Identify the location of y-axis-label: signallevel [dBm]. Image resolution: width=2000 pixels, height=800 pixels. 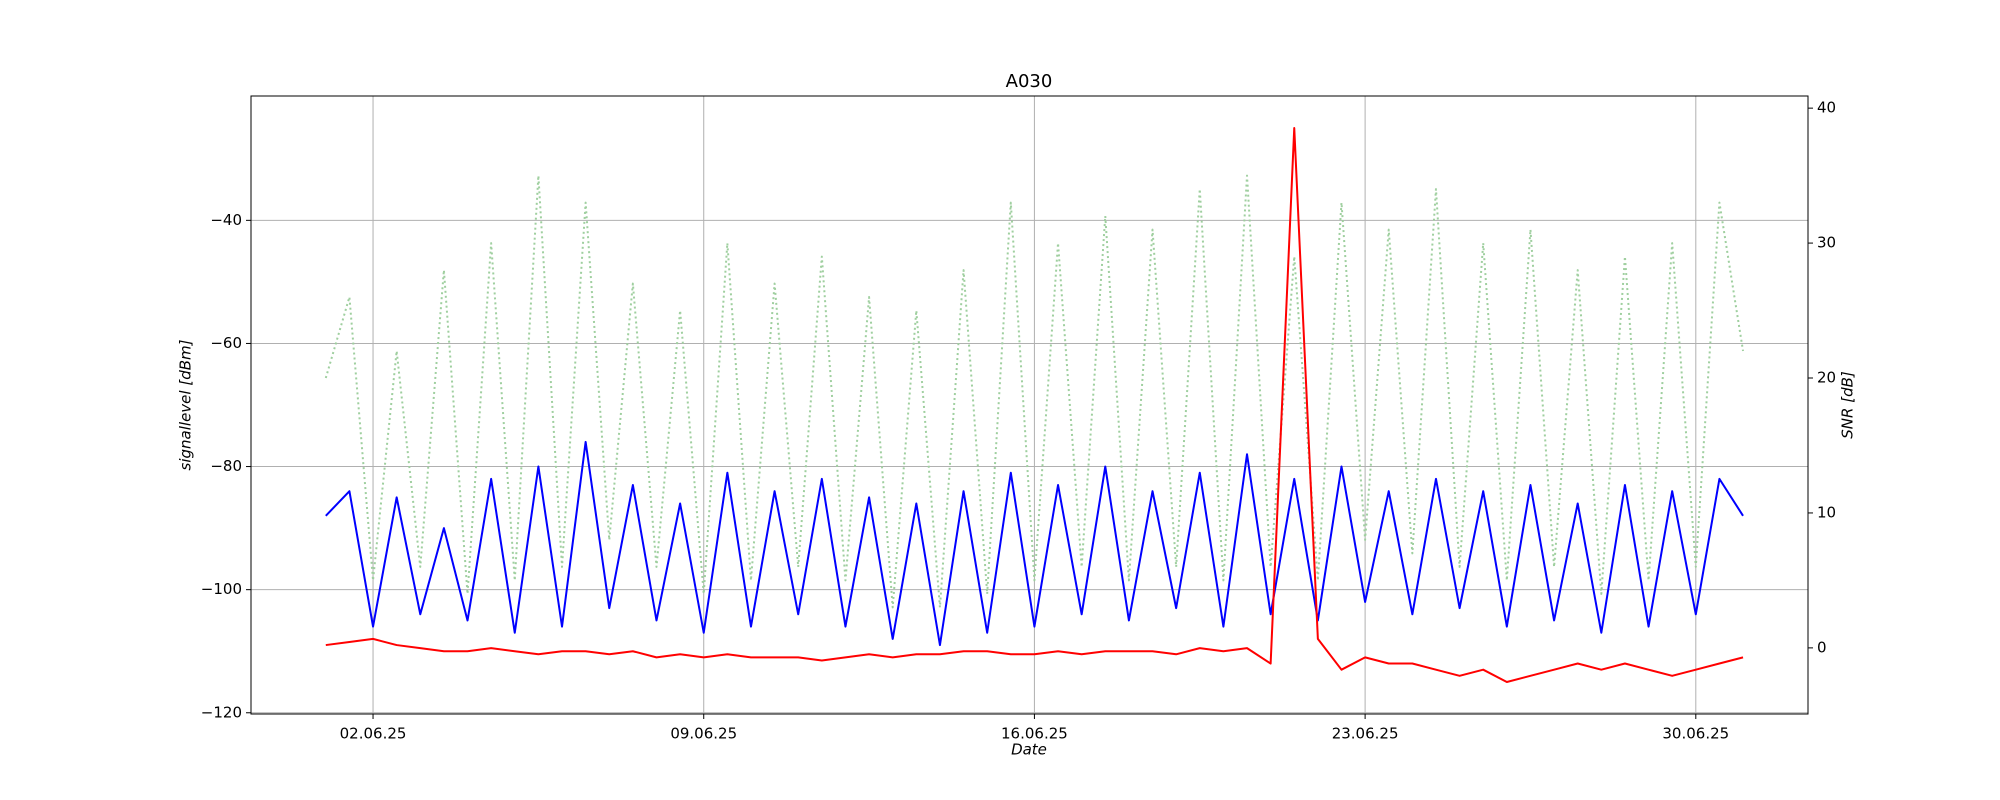
(186, 404).